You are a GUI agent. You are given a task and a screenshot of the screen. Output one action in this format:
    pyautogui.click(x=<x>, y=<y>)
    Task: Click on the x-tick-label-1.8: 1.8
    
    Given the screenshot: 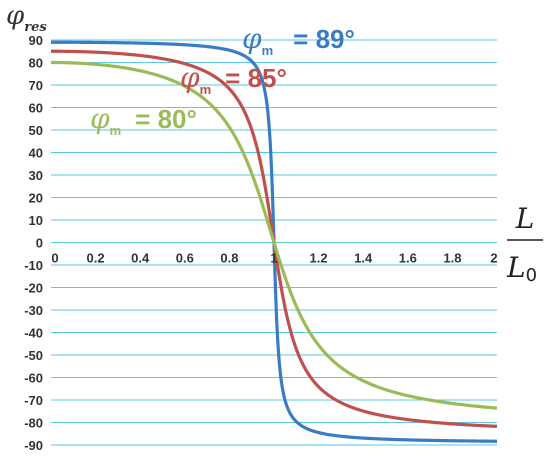 What is the action you would take?
    pyautogui.click(x=452, y=258)
    